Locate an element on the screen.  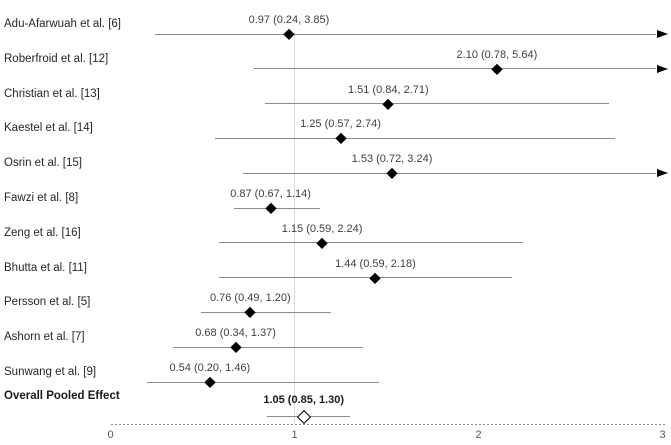
estimate-label: 0.76 (0.49, 1.20) is located at coordinates (250, 298).